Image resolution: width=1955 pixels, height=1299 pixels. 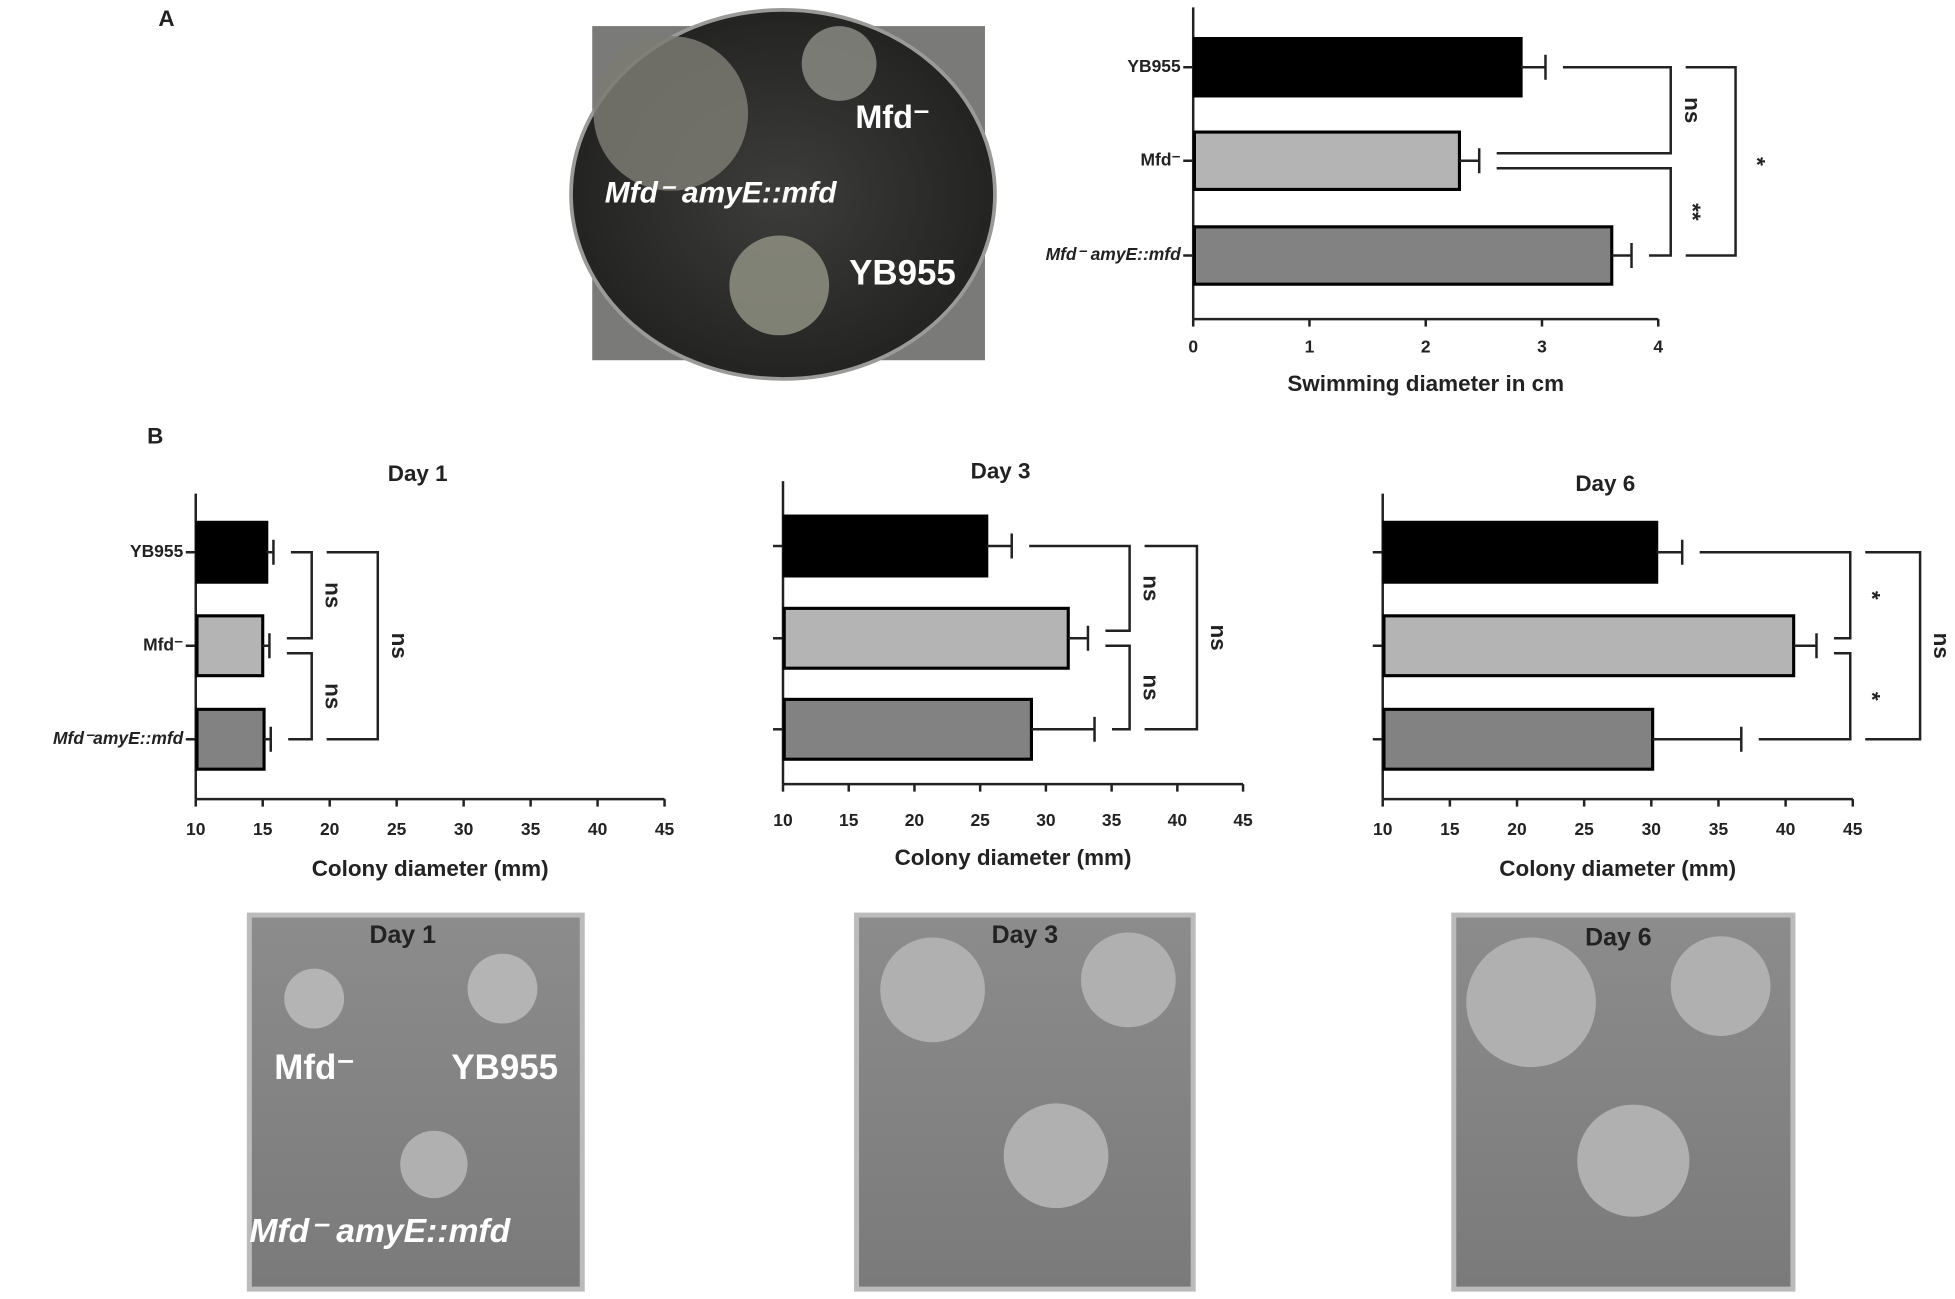 What do you see at coordinates (1658, 346) in the screenshot?
I see `x-tick-label: 4` at bounding box center [1658, 346].